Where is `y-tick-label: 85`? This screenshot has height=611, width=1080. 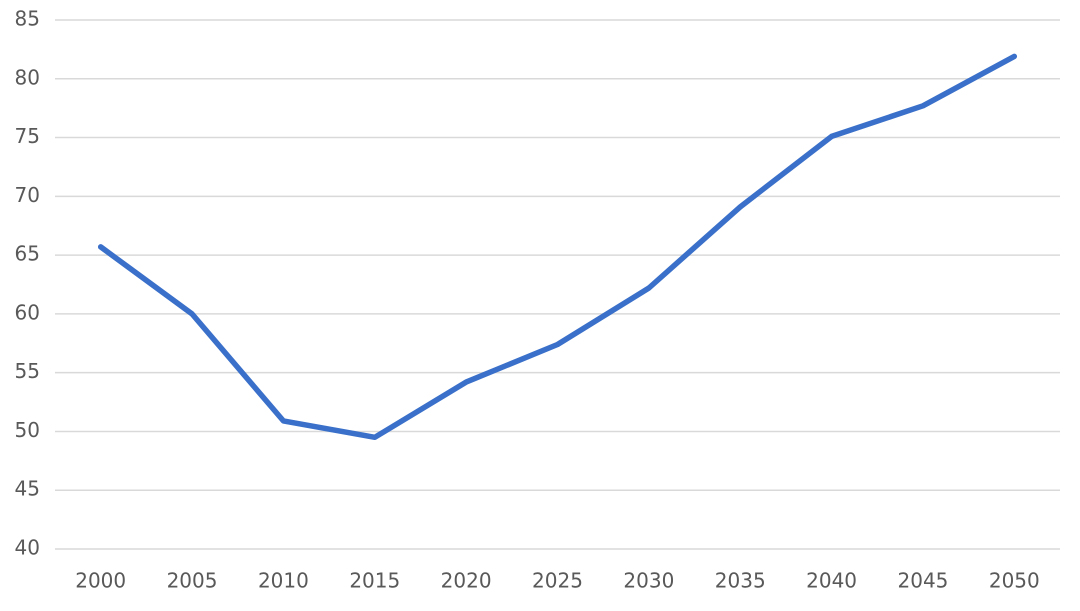 y-tick-label: 85 is located at coordinates (27, 19).